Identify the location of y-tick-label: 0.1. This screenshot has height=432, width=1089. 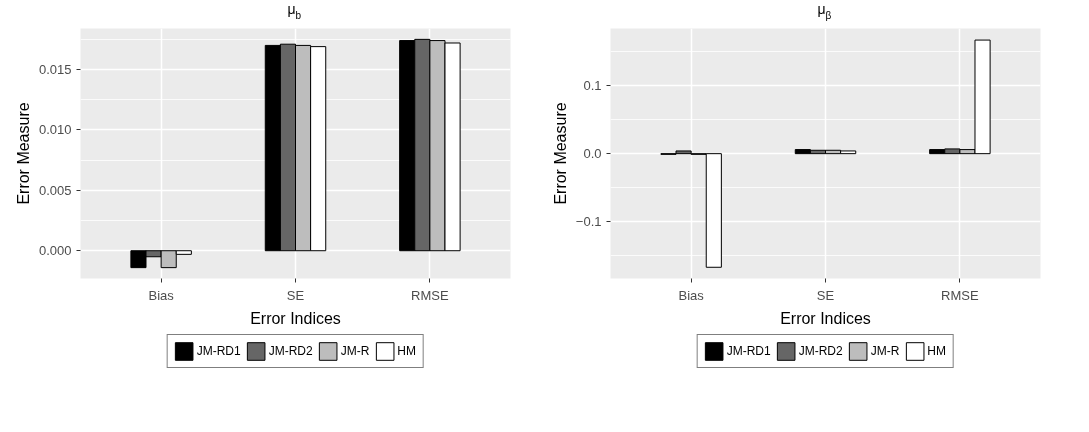
(592, 86).